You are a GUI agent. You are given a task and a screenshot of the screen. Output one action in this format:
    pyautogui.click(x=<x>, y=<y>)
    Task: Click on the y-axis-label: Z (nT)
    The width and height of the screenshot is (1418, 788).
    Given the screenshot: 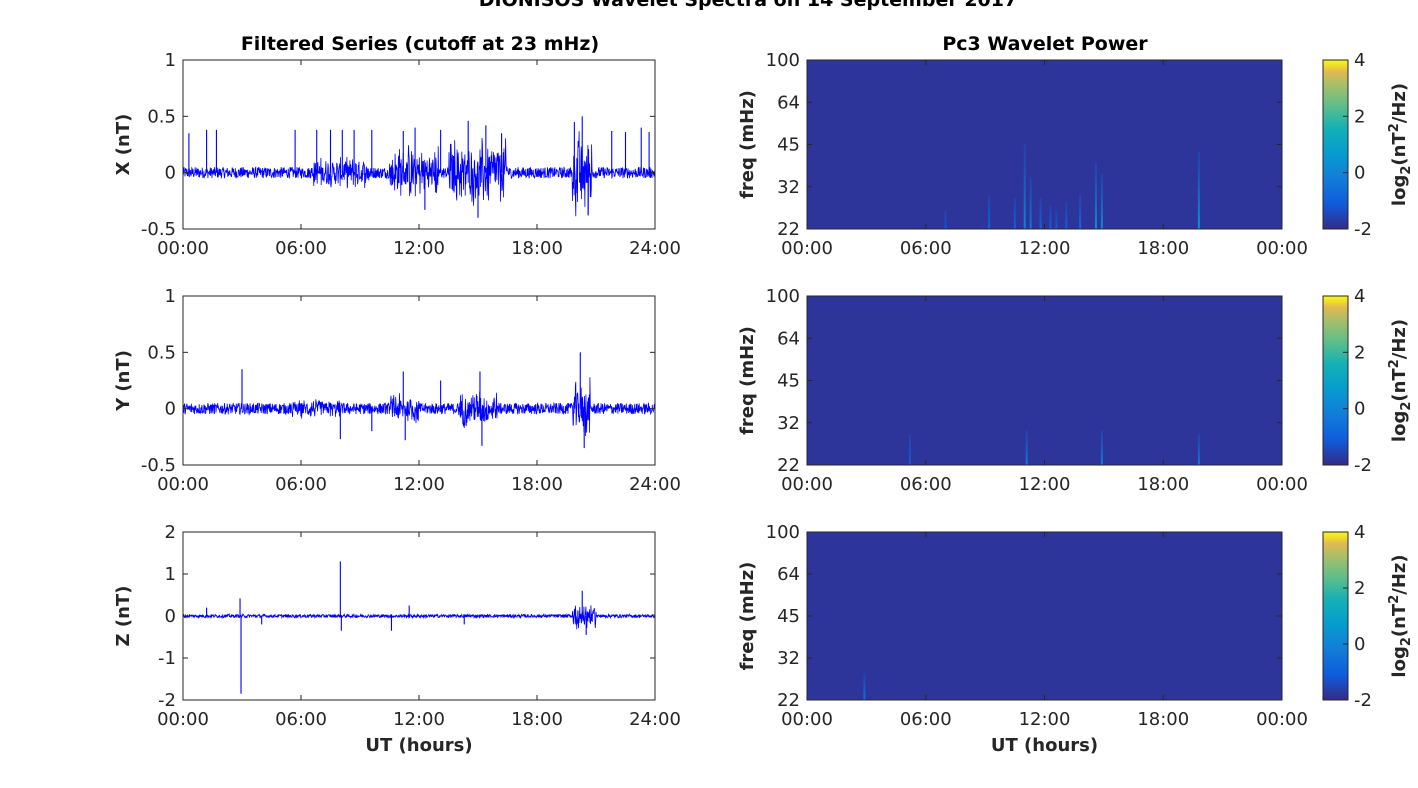 What is the action you would take?
    pyautogui.click(x=123, y=616)
    